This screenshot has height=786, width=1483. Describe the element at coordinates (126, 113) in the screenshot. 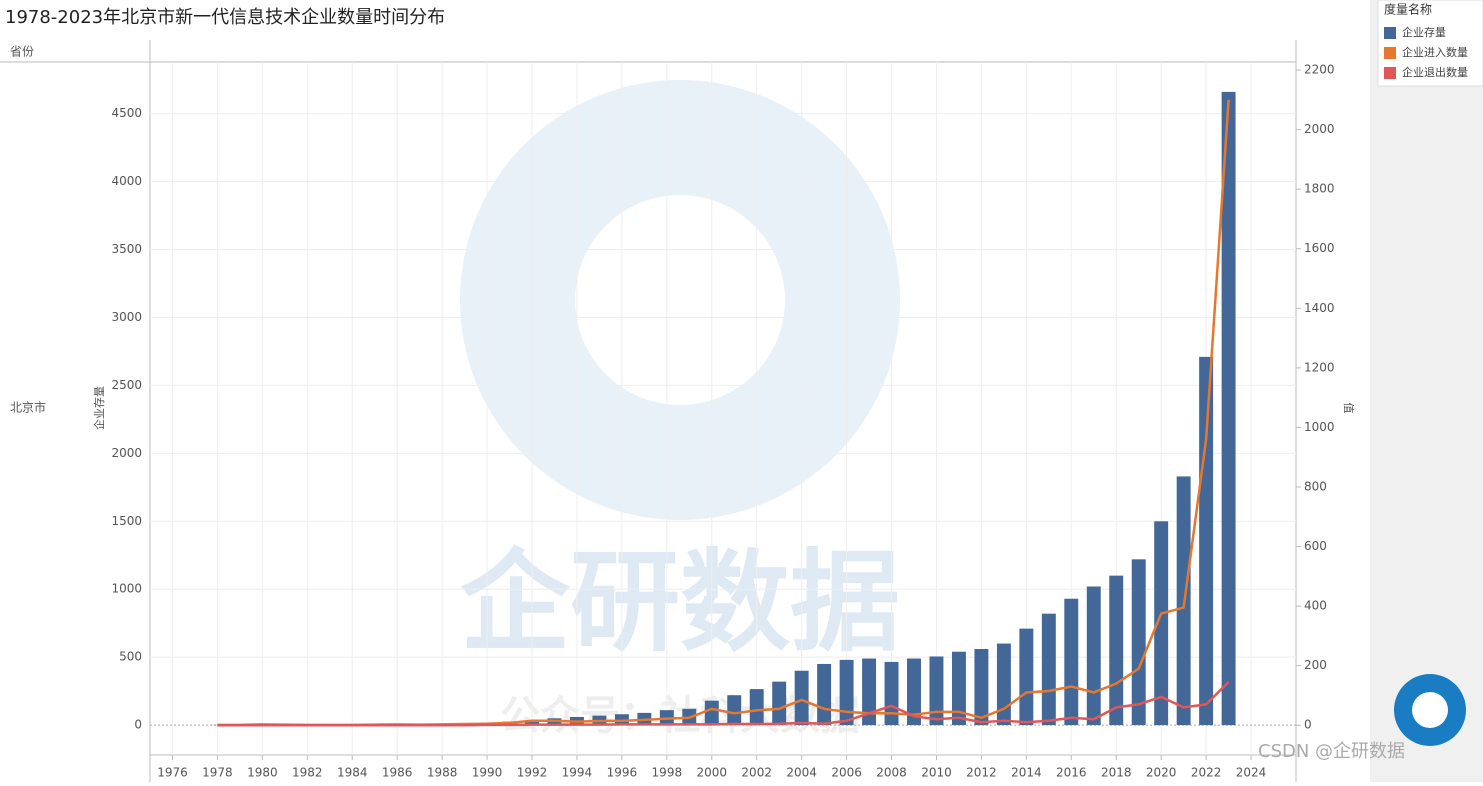

I see `y-tick-label: 4500` at that location.